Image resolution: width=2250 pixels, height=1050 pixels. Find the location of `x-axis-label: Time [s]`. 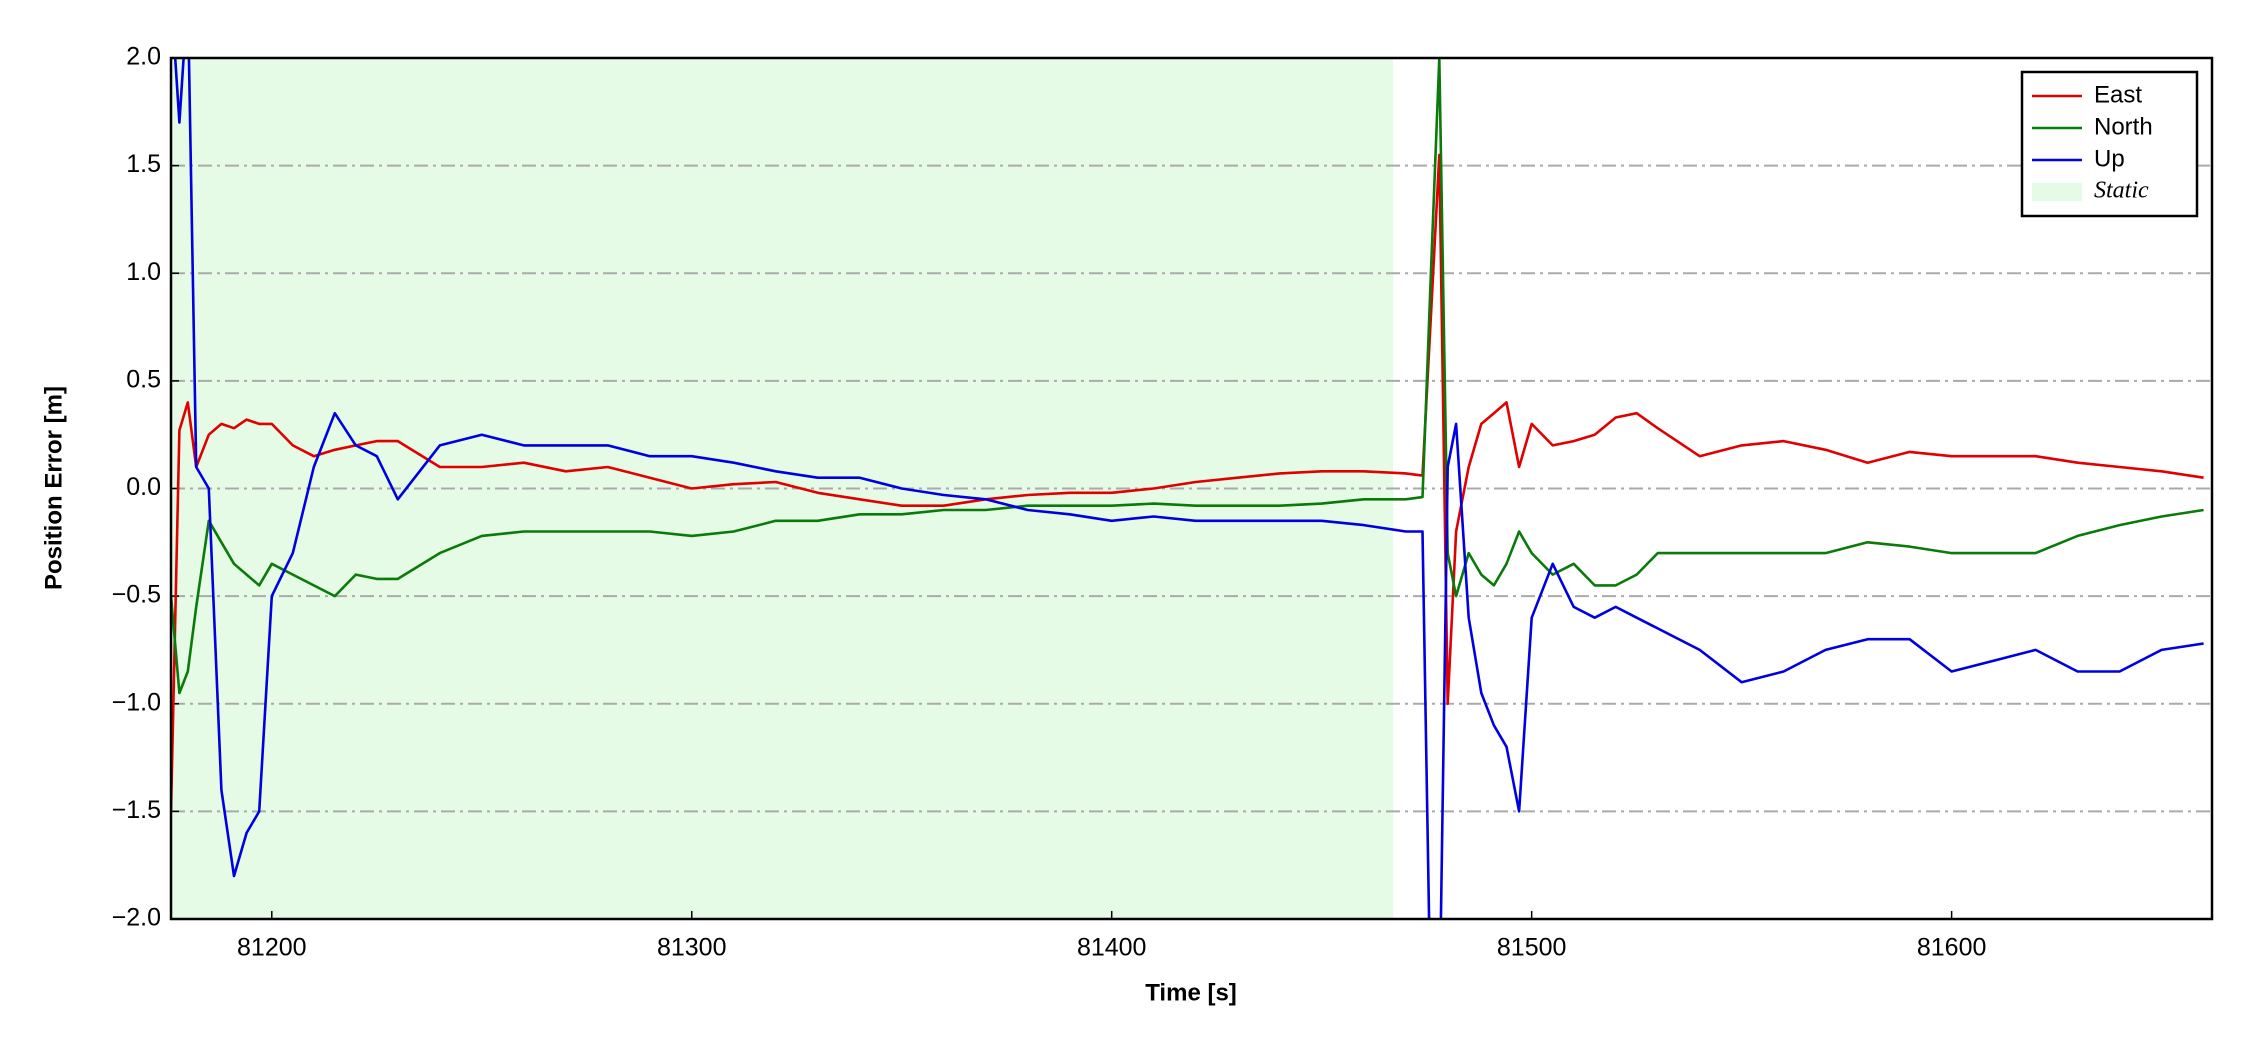

x-axis-label: Time [s] is located at coordinates (1191, 992).